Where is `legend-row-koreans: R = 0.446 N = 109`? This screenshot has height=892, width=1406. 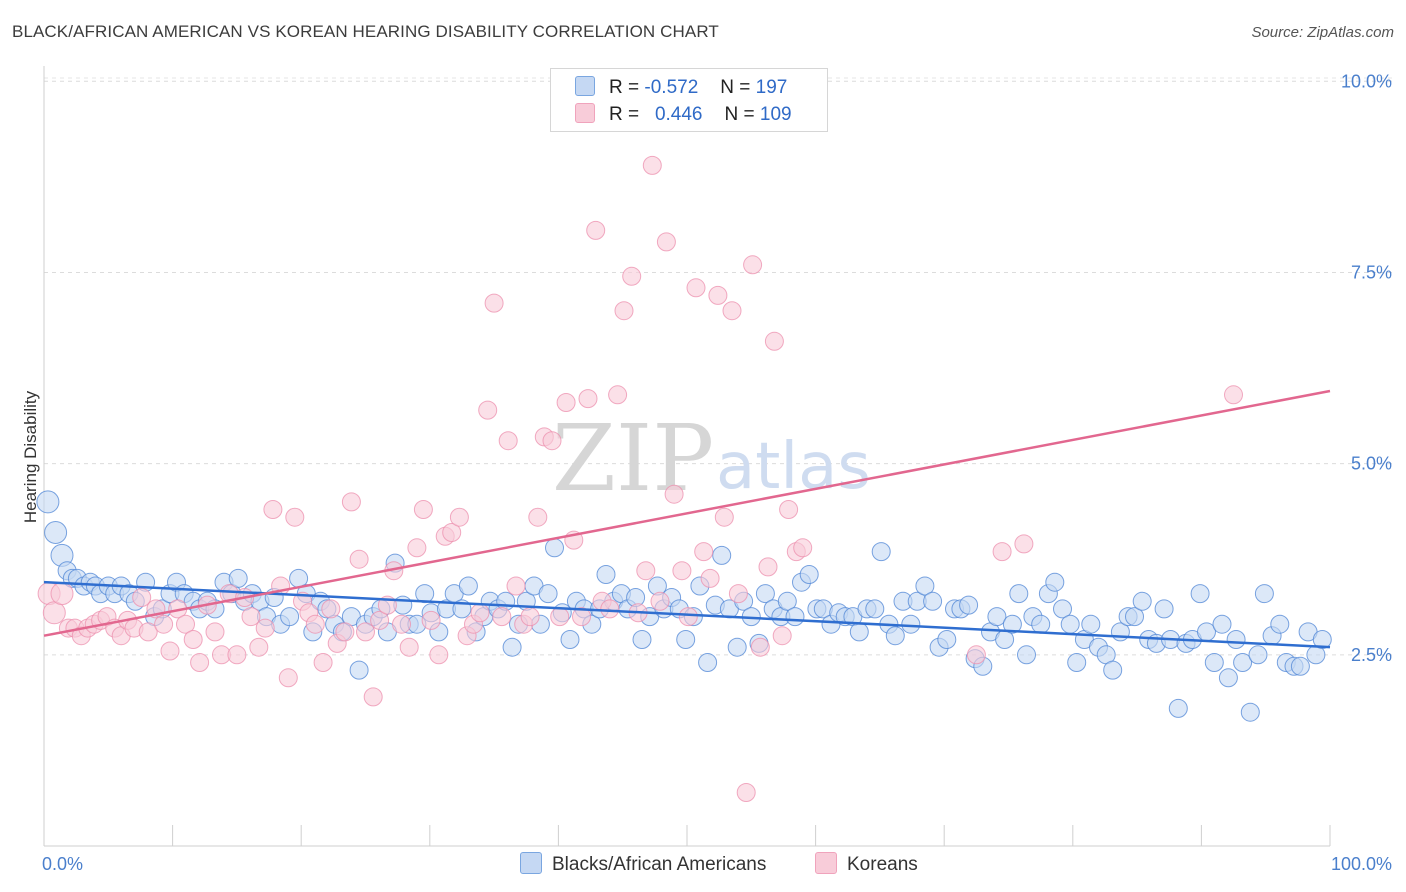
legend-row-koreans: R = 0.446 N = 109 is located at coordinates (683, 115).